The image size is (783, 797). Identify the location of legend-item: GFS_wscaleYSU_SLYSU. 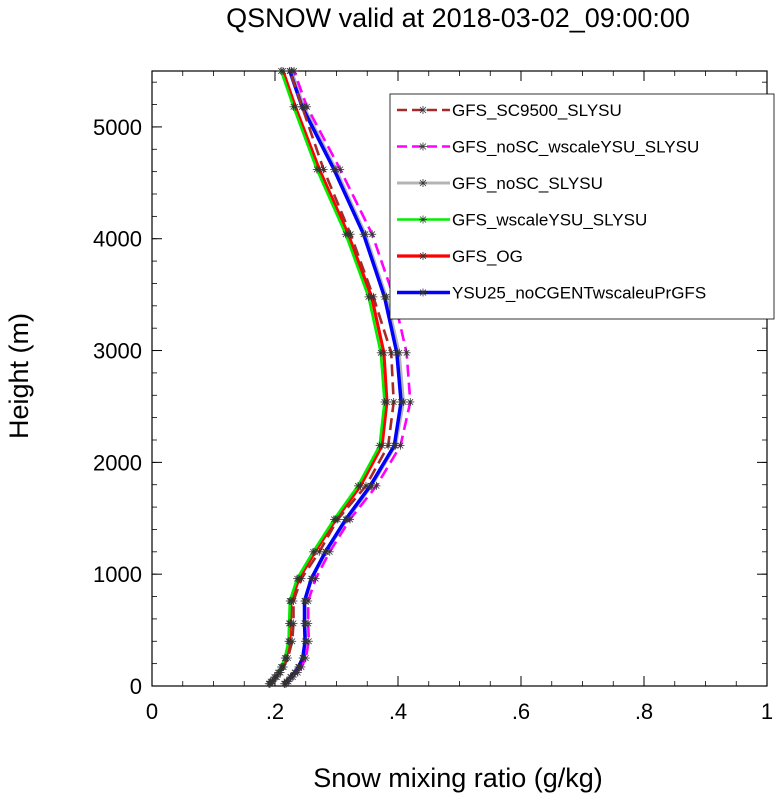
(522, 220).